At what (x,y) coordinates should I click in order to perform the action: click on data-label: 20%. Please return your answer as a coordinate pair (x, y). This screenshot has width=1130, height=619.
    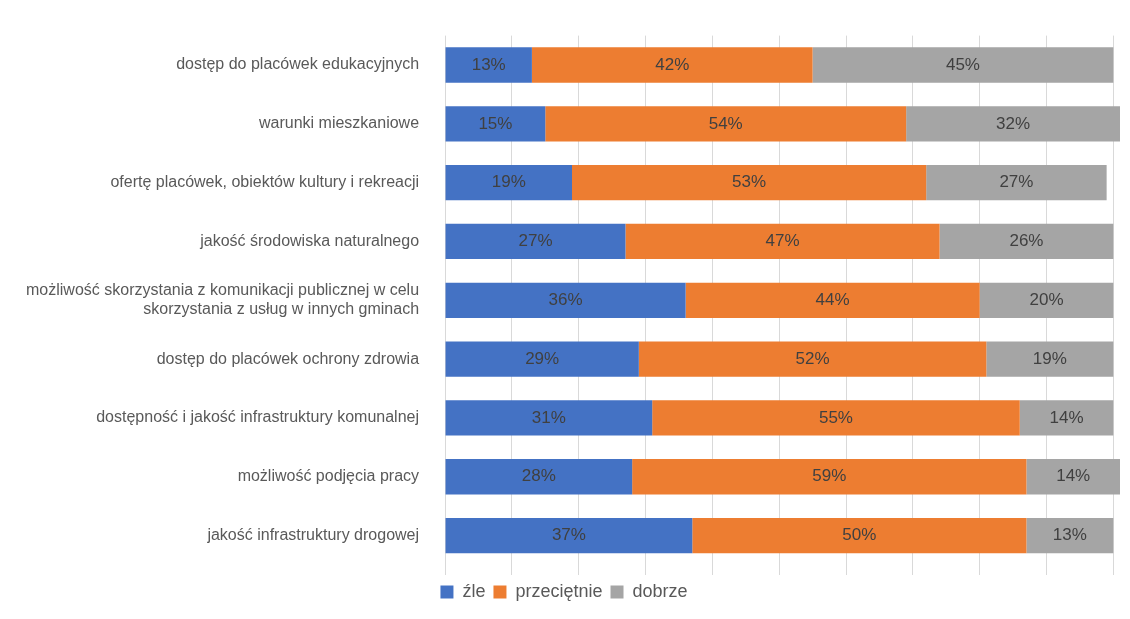
    Looking at the image, I should click on (1046, 299).